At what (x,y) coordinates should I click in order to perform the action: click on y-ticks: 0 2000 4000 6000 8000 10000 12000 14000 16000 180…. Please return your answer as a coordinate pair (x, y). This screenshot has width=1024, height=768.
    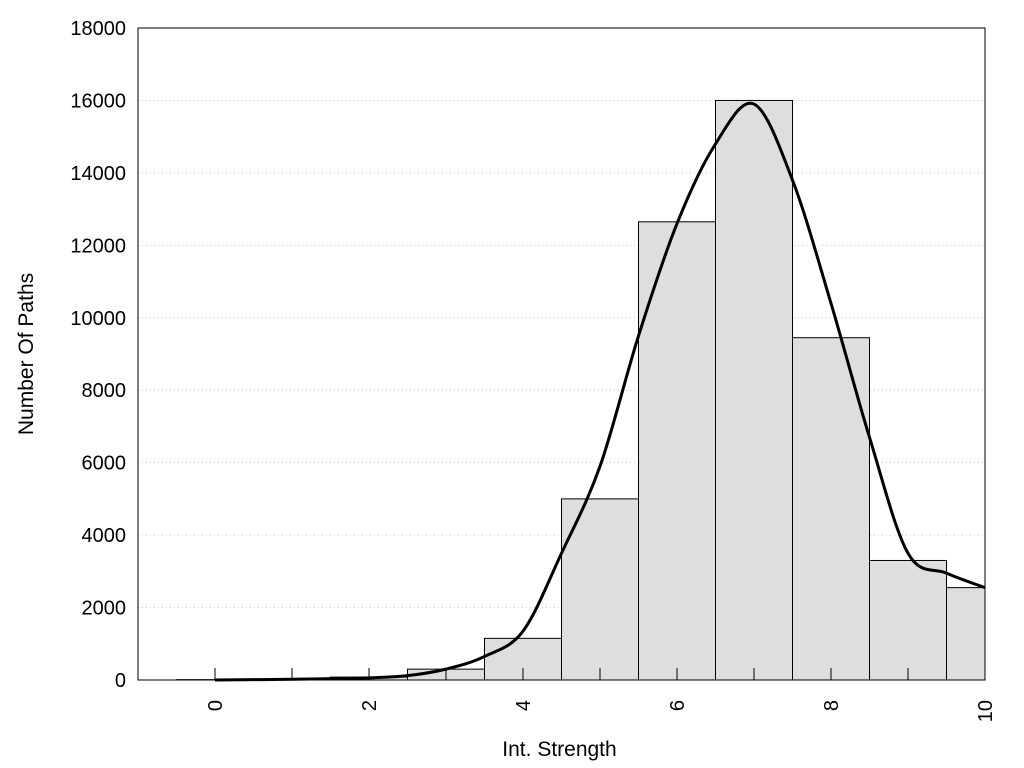
    Looking at the image, I should click on (98, 355).